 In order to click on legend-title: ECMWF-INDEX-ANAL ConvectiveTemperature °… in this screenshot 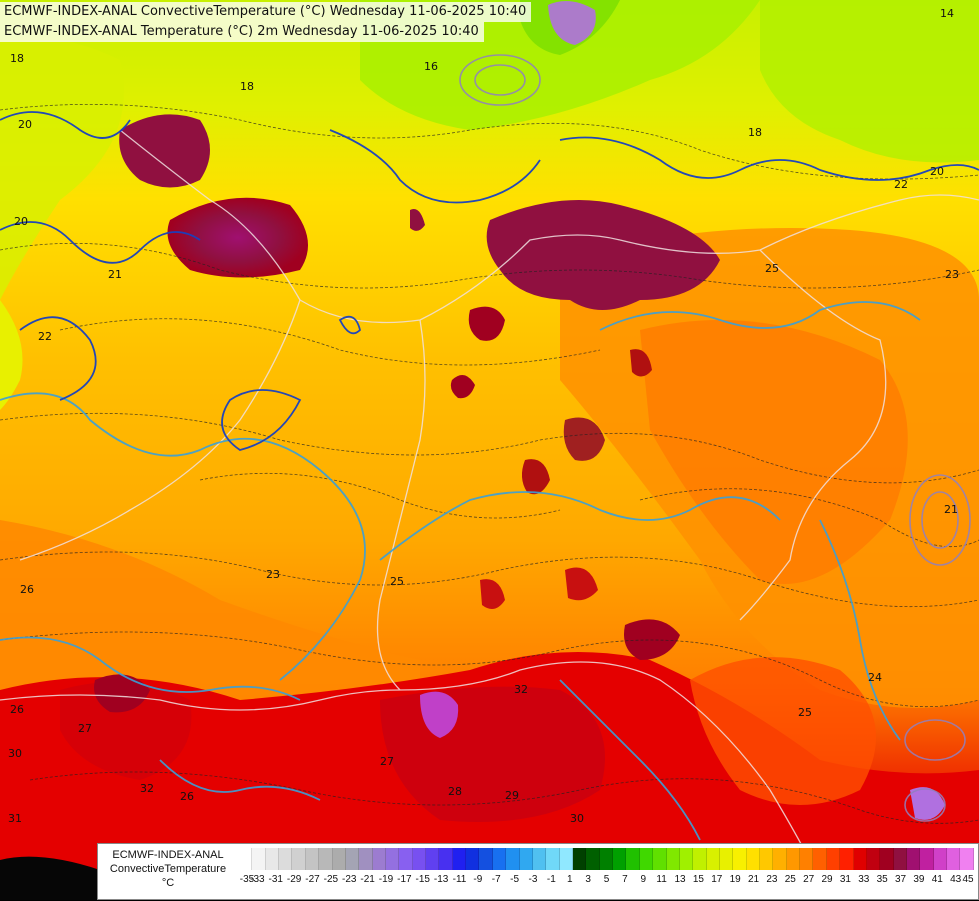, I will do `click(168, 872)`.